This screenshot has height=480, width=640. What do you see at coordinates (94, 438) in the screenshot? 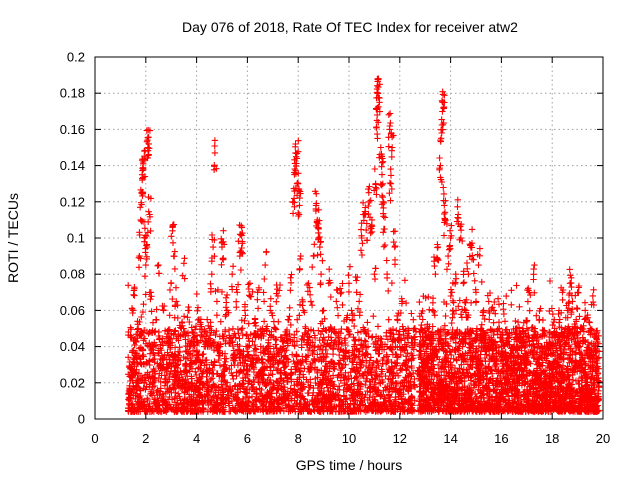
I see `x-tick-label: 0` at bounding box center [94, 438].